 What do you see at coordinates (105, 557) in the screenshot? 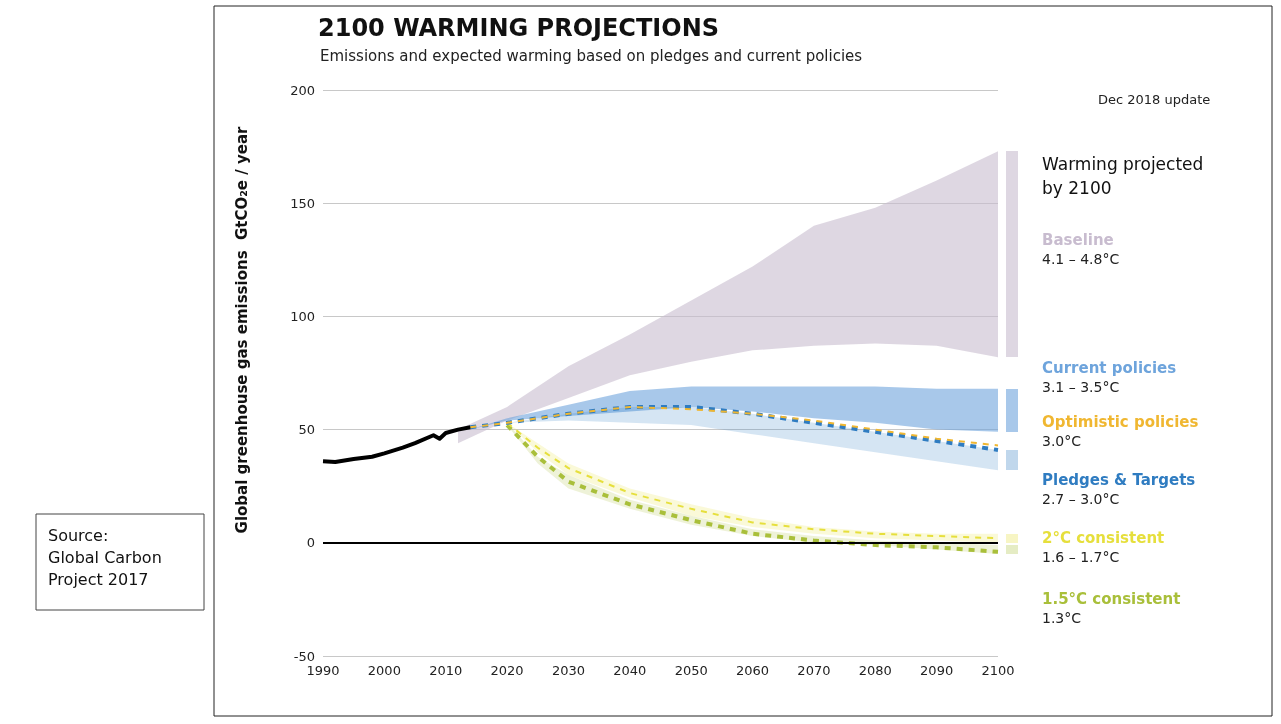
I see `source-note: Source: Global Carbon Project 2017` at bounding box center [105, 557].